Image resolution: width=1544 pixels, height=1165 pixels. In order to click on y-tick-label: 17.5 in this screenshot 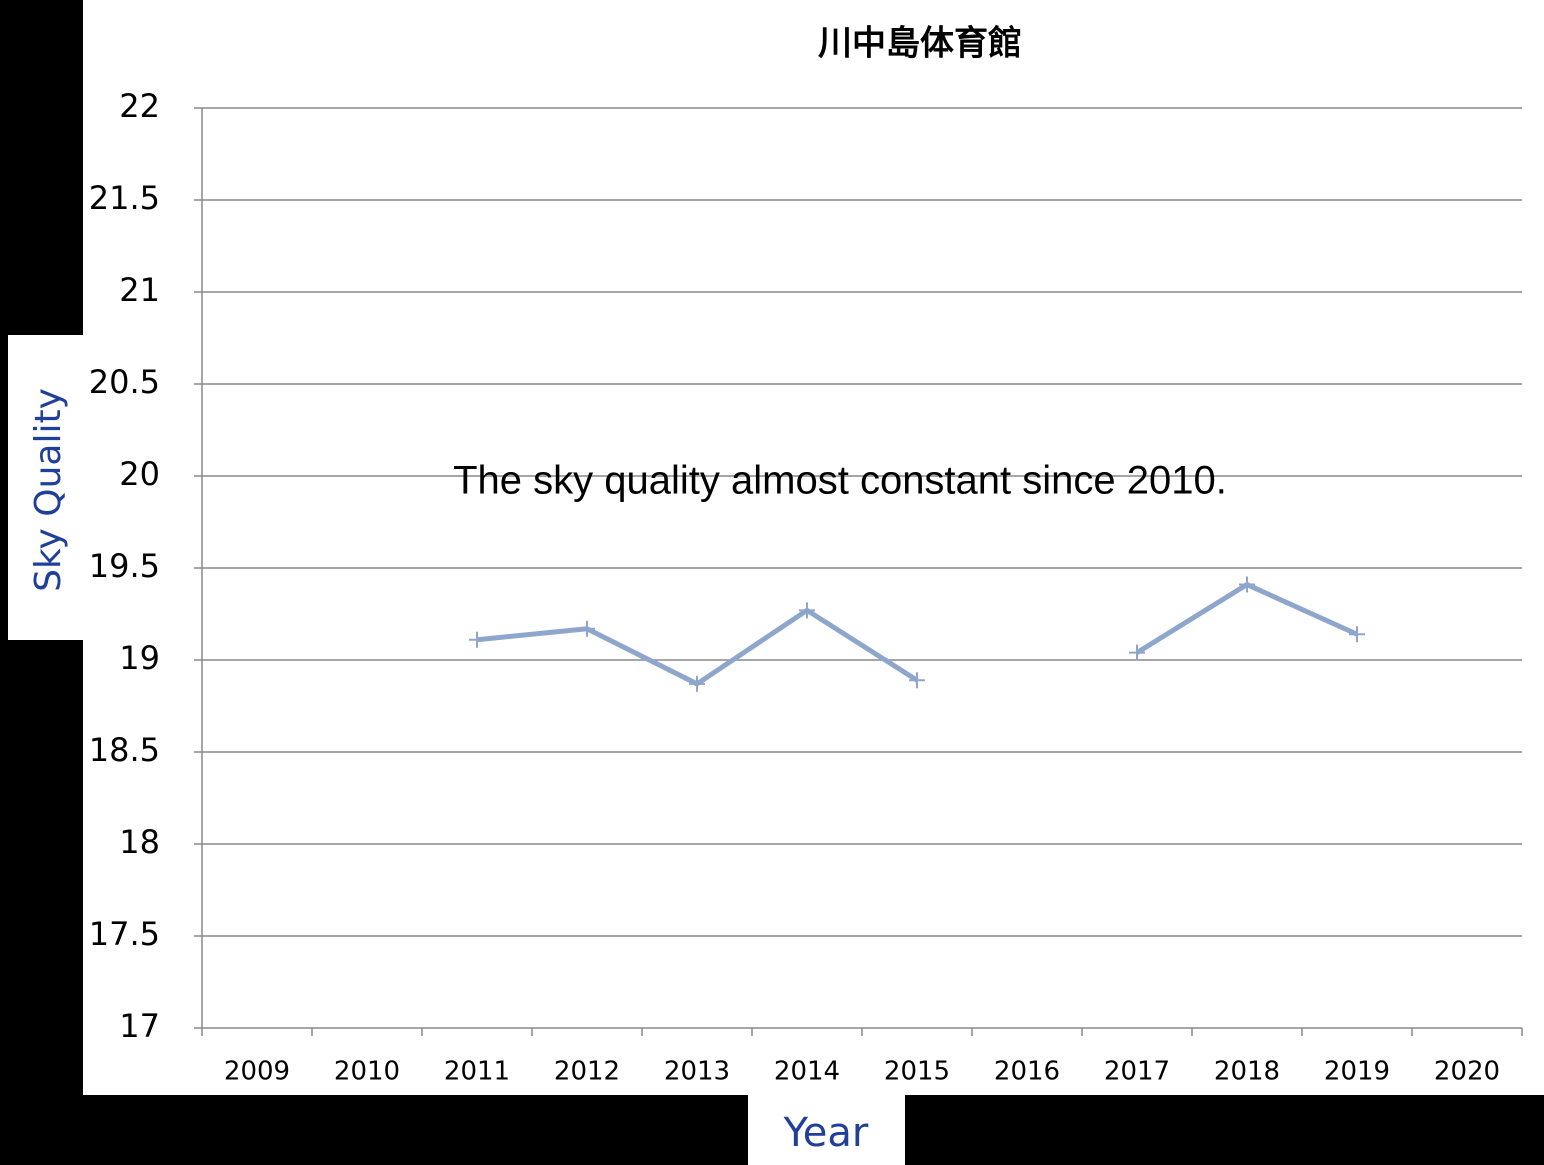, I will do `click(124, 934)`.